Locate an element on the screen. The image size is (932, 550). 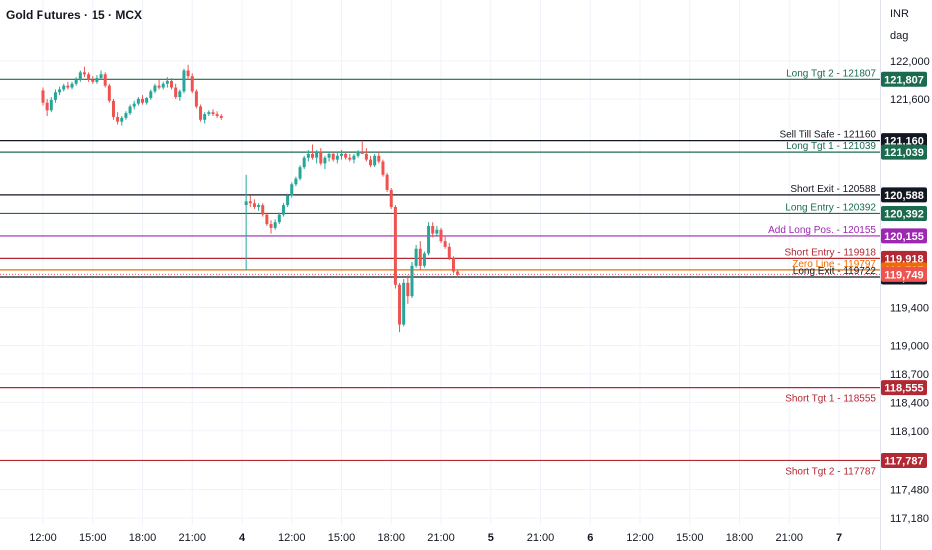
timeframe-label: dag is located at coordinates (899, 36).